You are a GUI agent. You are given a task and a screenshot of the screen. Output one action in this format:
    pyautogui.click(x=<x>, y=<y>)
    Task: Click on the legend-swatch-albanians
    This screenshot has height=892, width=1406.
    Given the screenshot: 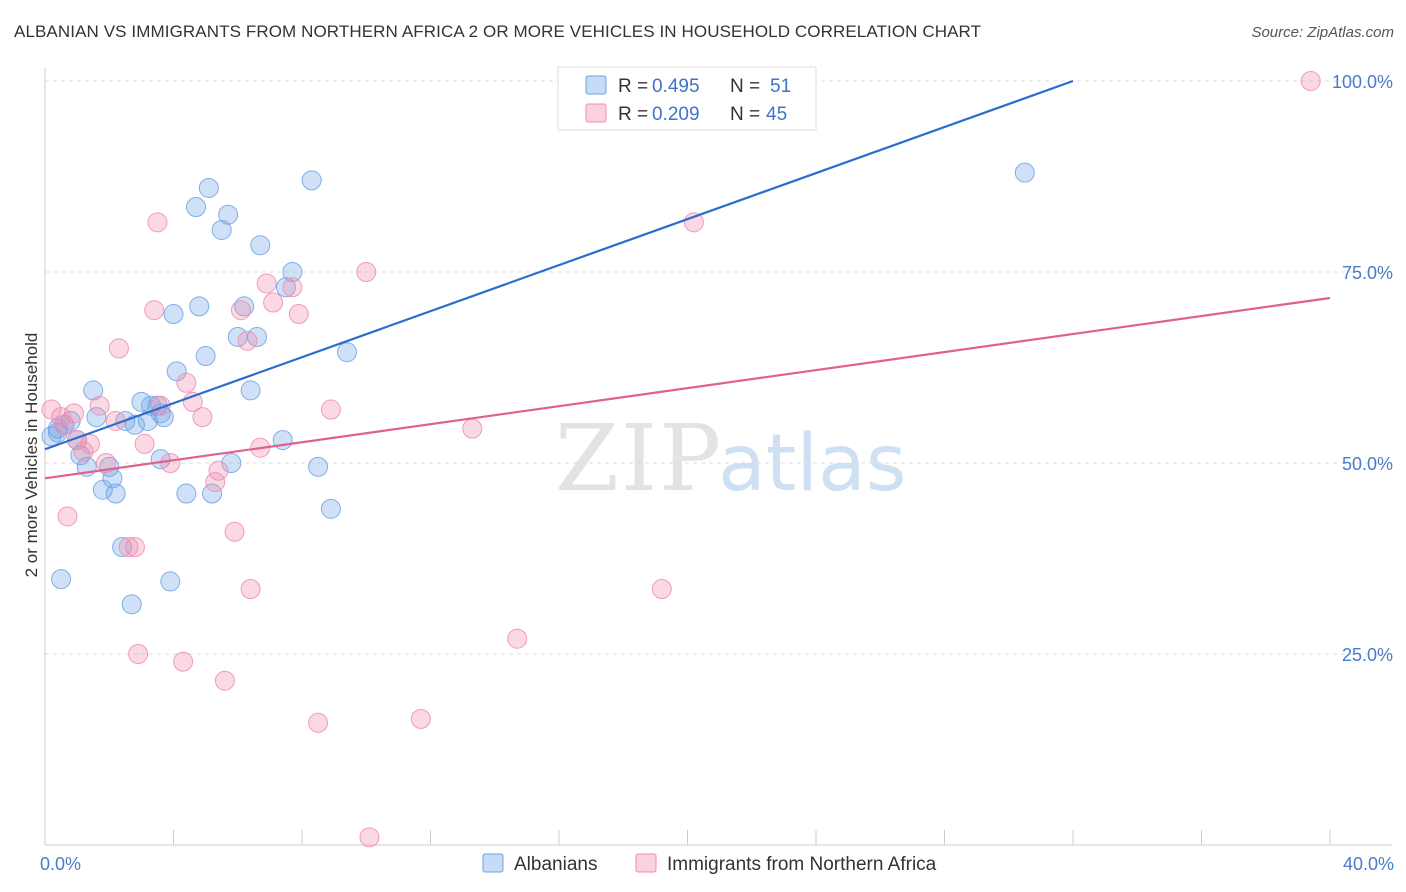 What is the action you would take?
    pyautogui.click(x=596, y=85)
    